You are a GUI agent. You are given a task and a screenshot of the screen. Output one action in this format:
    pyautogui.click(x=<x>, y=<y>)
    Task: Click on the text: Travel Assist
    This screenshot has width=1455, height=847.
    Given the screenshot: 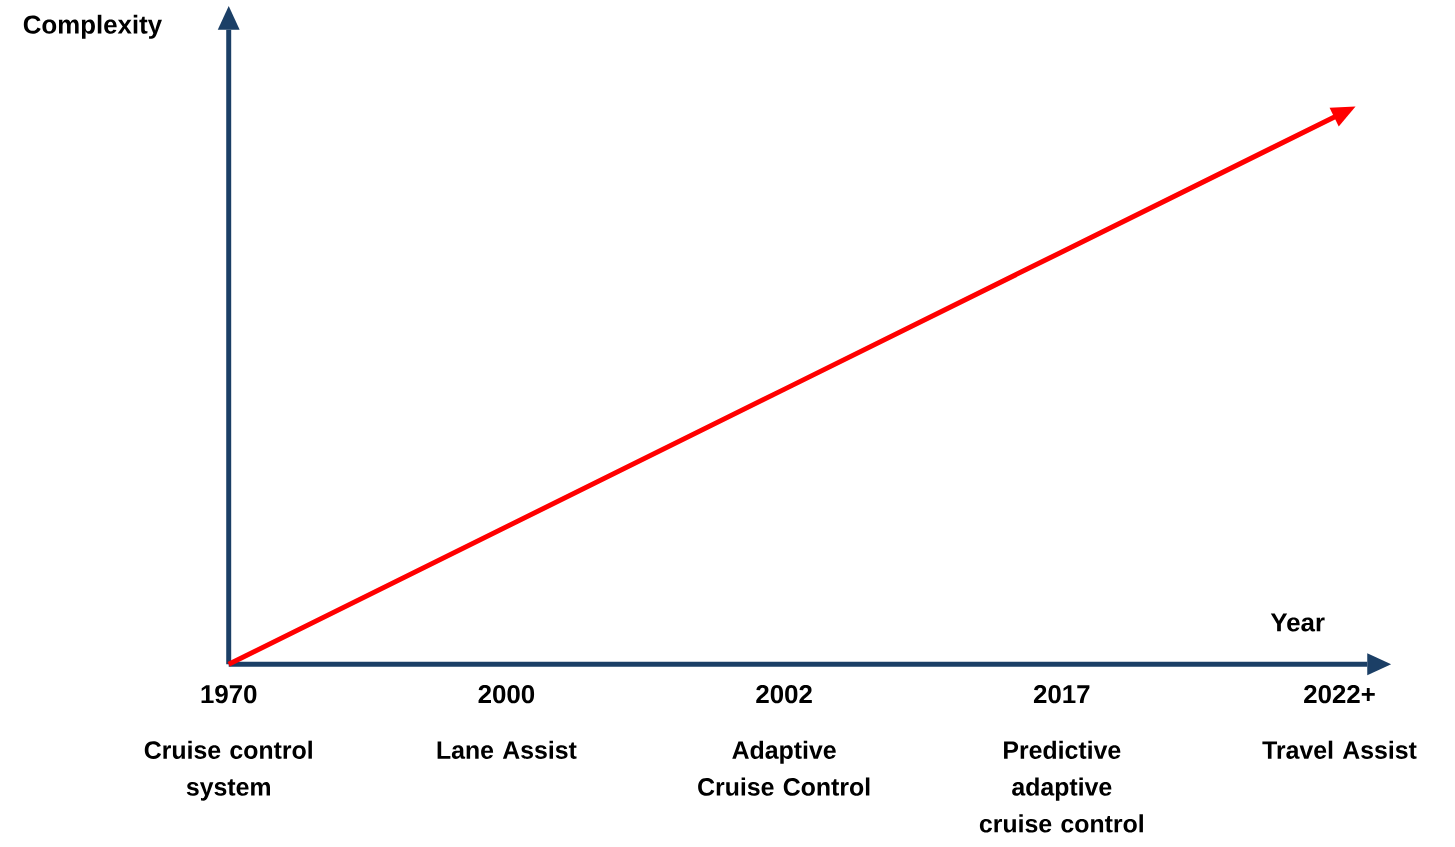 What is the action you would take?
    pyautogui.click(x=1339, y=749)
    